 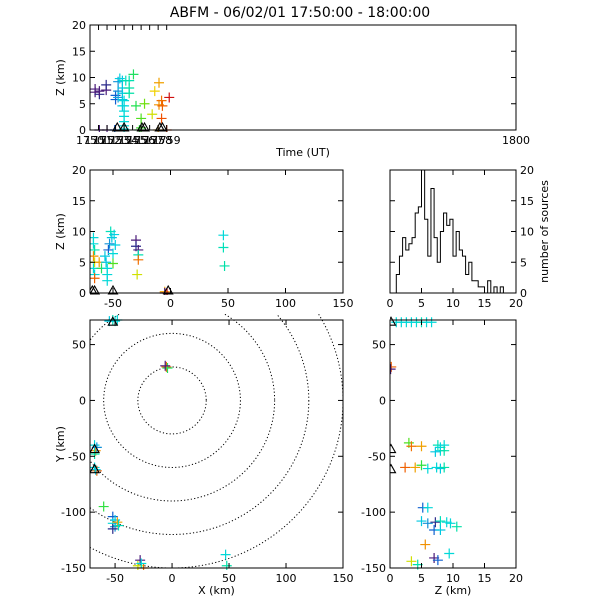 I want to click on panel-height_y: 0 5 10 15 20 -150 -100 -50 0 50 Z (km), so click(x=442, y=456).